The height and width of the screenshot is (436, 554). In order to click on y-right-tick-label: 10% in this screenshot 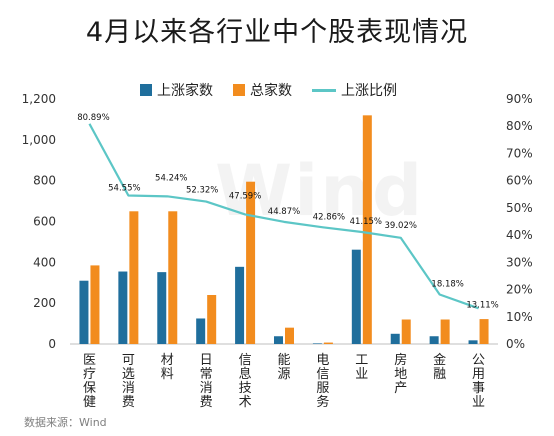, I will do `click(519, 317)`.